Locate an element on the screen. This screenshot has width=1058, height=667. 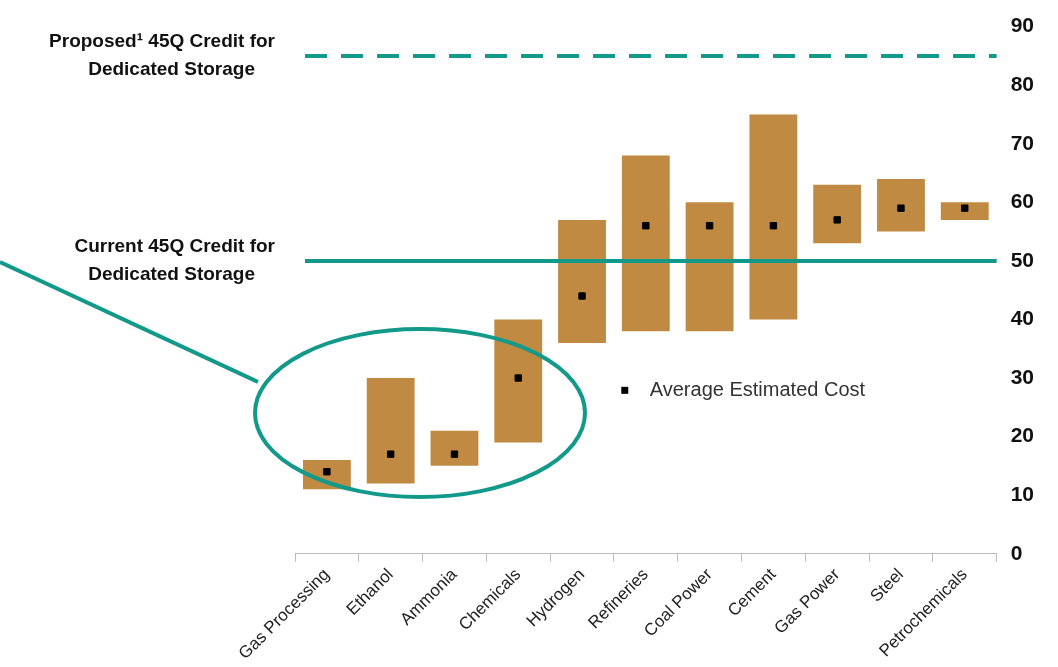
y-tick-label: 0 is located at coordinates (1016, 552).